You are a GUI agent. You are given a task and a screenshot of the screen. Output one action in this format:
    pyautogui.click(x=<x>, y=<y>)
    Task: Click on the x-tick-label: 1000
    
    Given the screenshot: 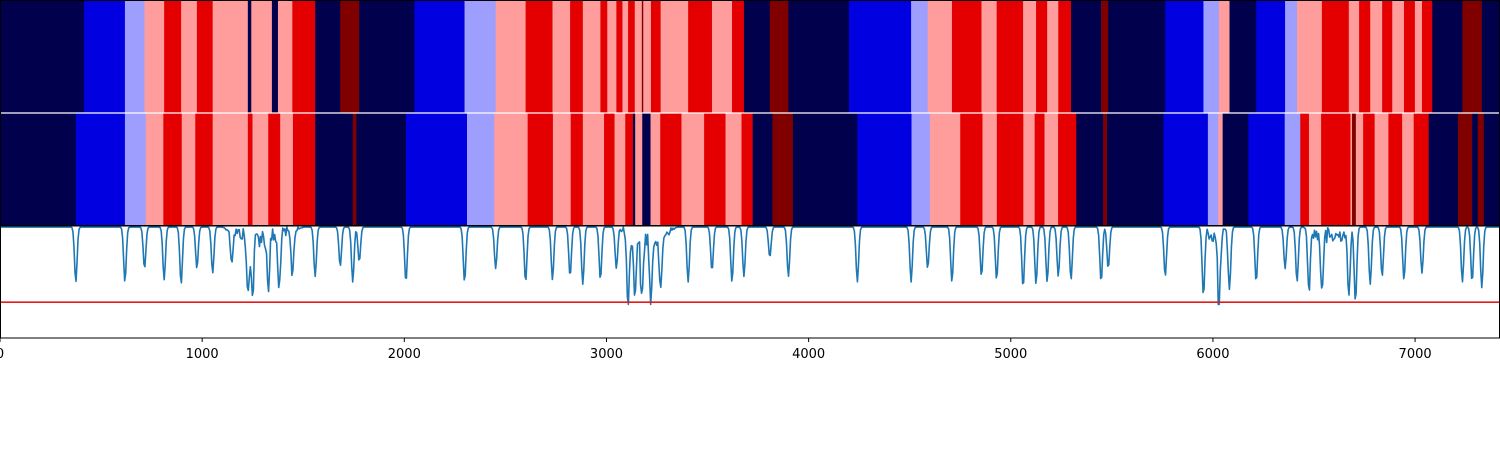 What is the action you would take?
    pyautogui.click(x=202, y=354)
    